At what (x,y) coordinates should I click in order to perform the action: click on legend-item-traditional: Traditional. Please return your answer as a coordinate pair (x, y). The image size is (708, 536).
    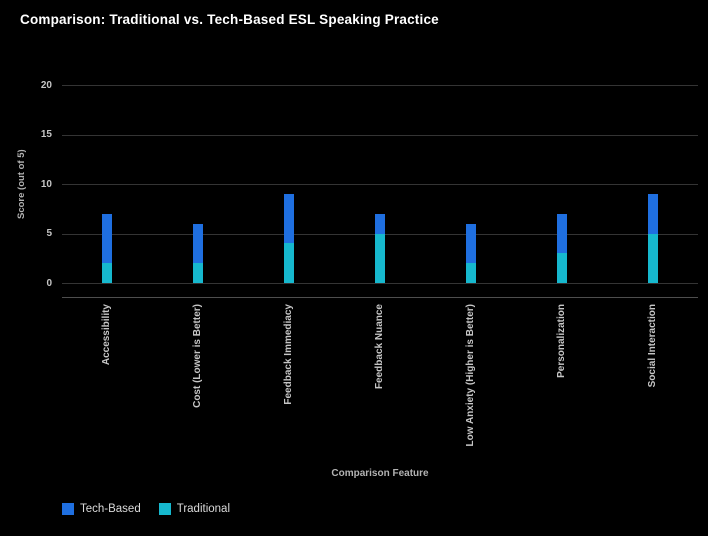
    Looking at the image, I should click on (194, 509).